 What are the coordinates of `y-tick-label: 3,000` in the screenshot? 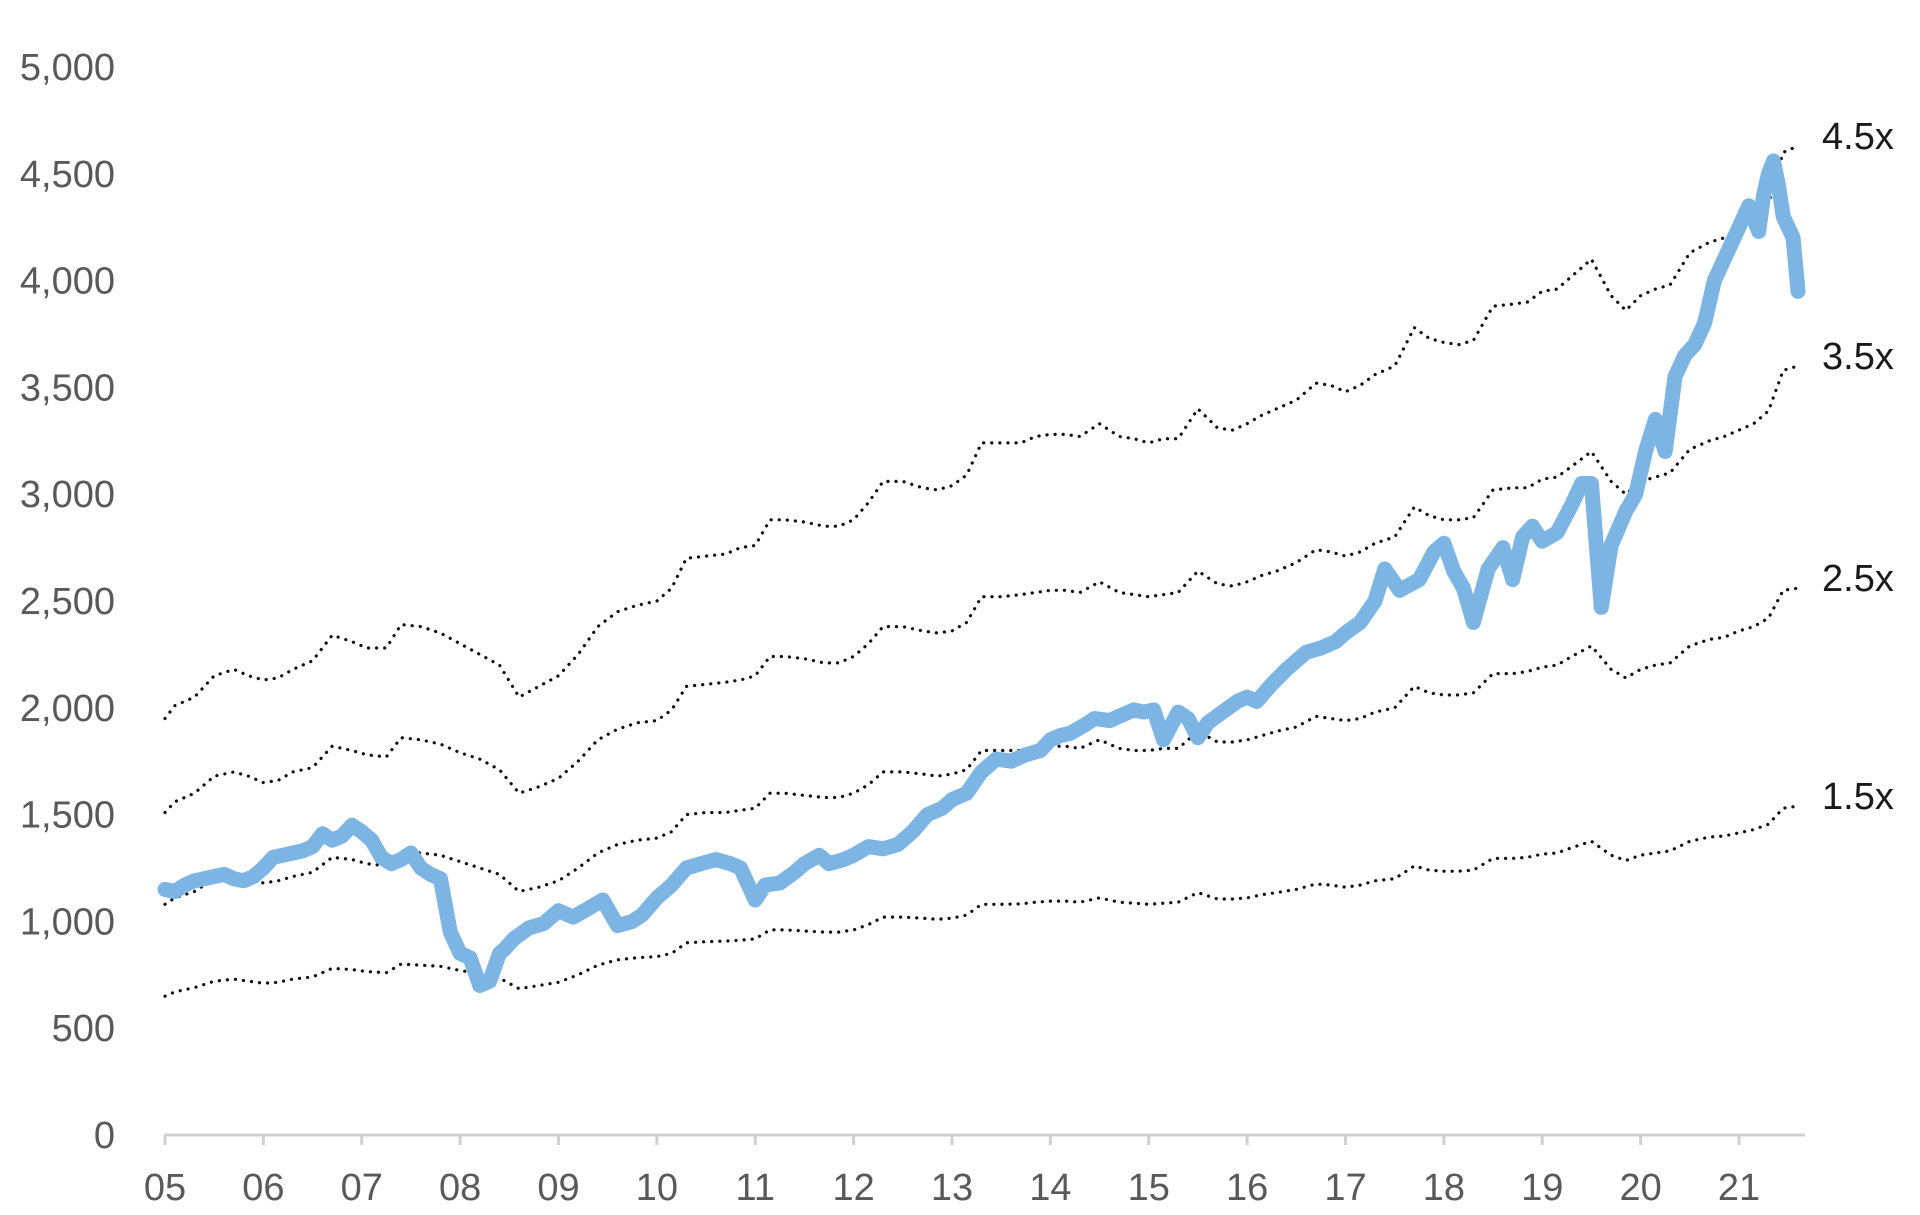 It's located at (67, 495).